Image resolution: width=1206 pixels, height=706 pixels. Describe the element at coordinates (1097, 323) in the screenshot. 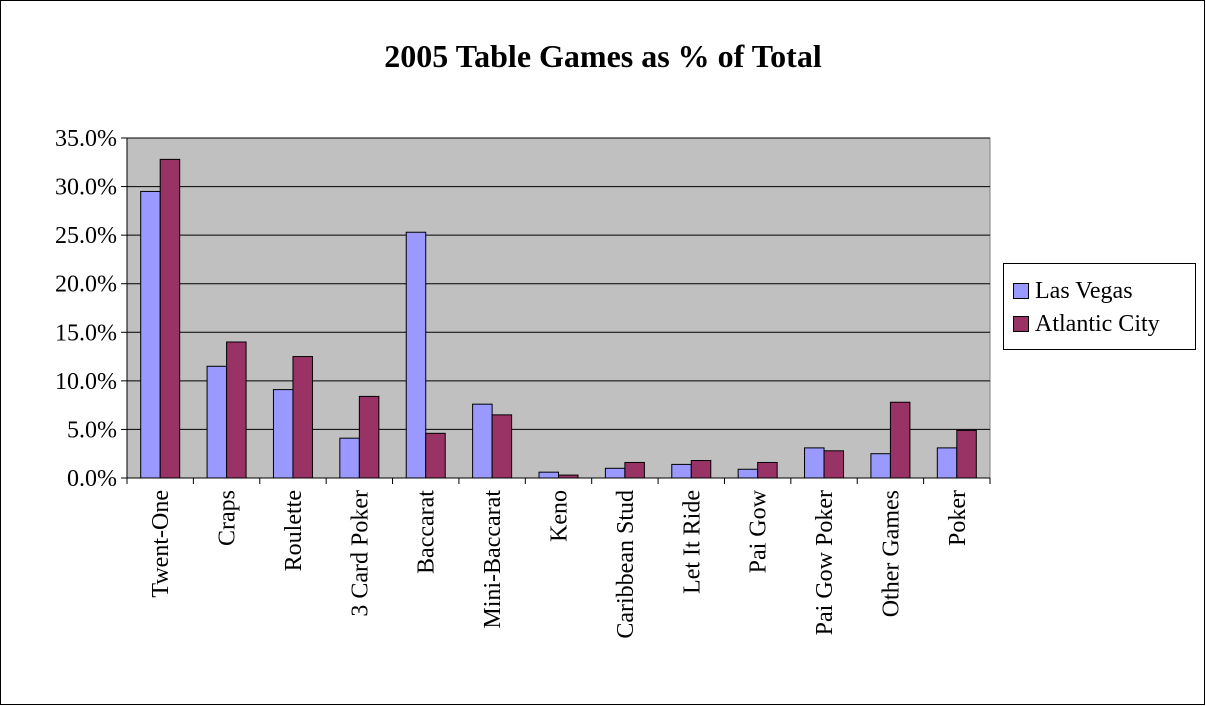

I see `legend-label-atlantic-city: Atlantic City` at that location.